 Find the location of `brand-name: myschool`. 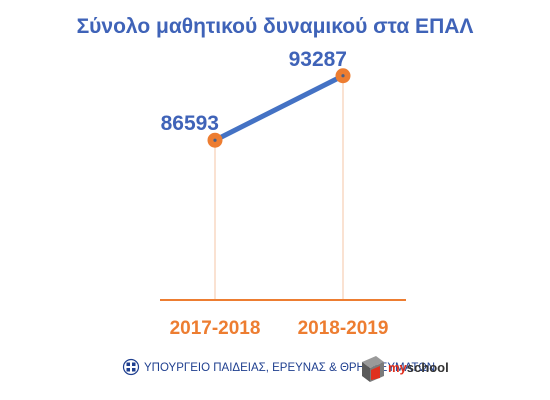

brand-name: myschool is located at coordinates (418, 367).